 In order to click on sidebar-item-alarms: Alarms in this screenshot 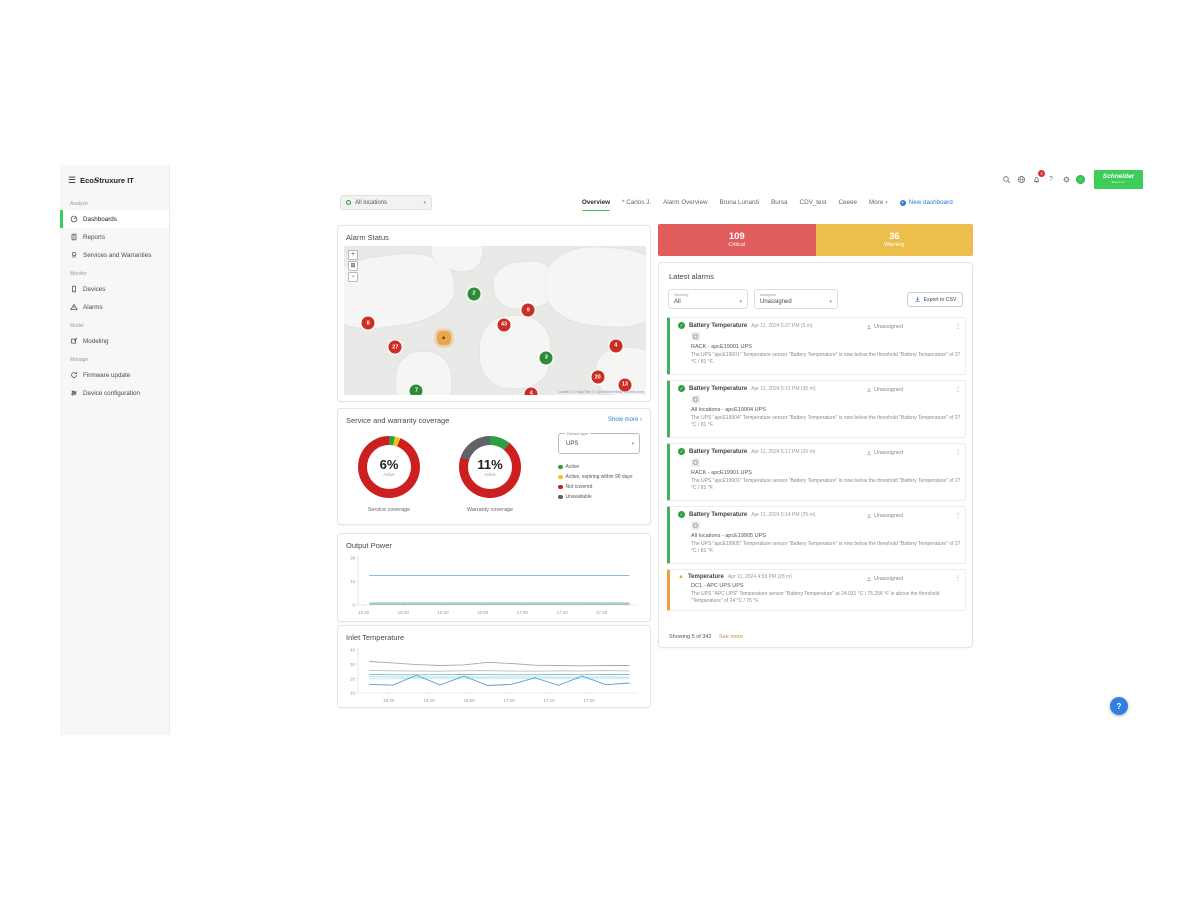, I will do `click(114, 307)`.